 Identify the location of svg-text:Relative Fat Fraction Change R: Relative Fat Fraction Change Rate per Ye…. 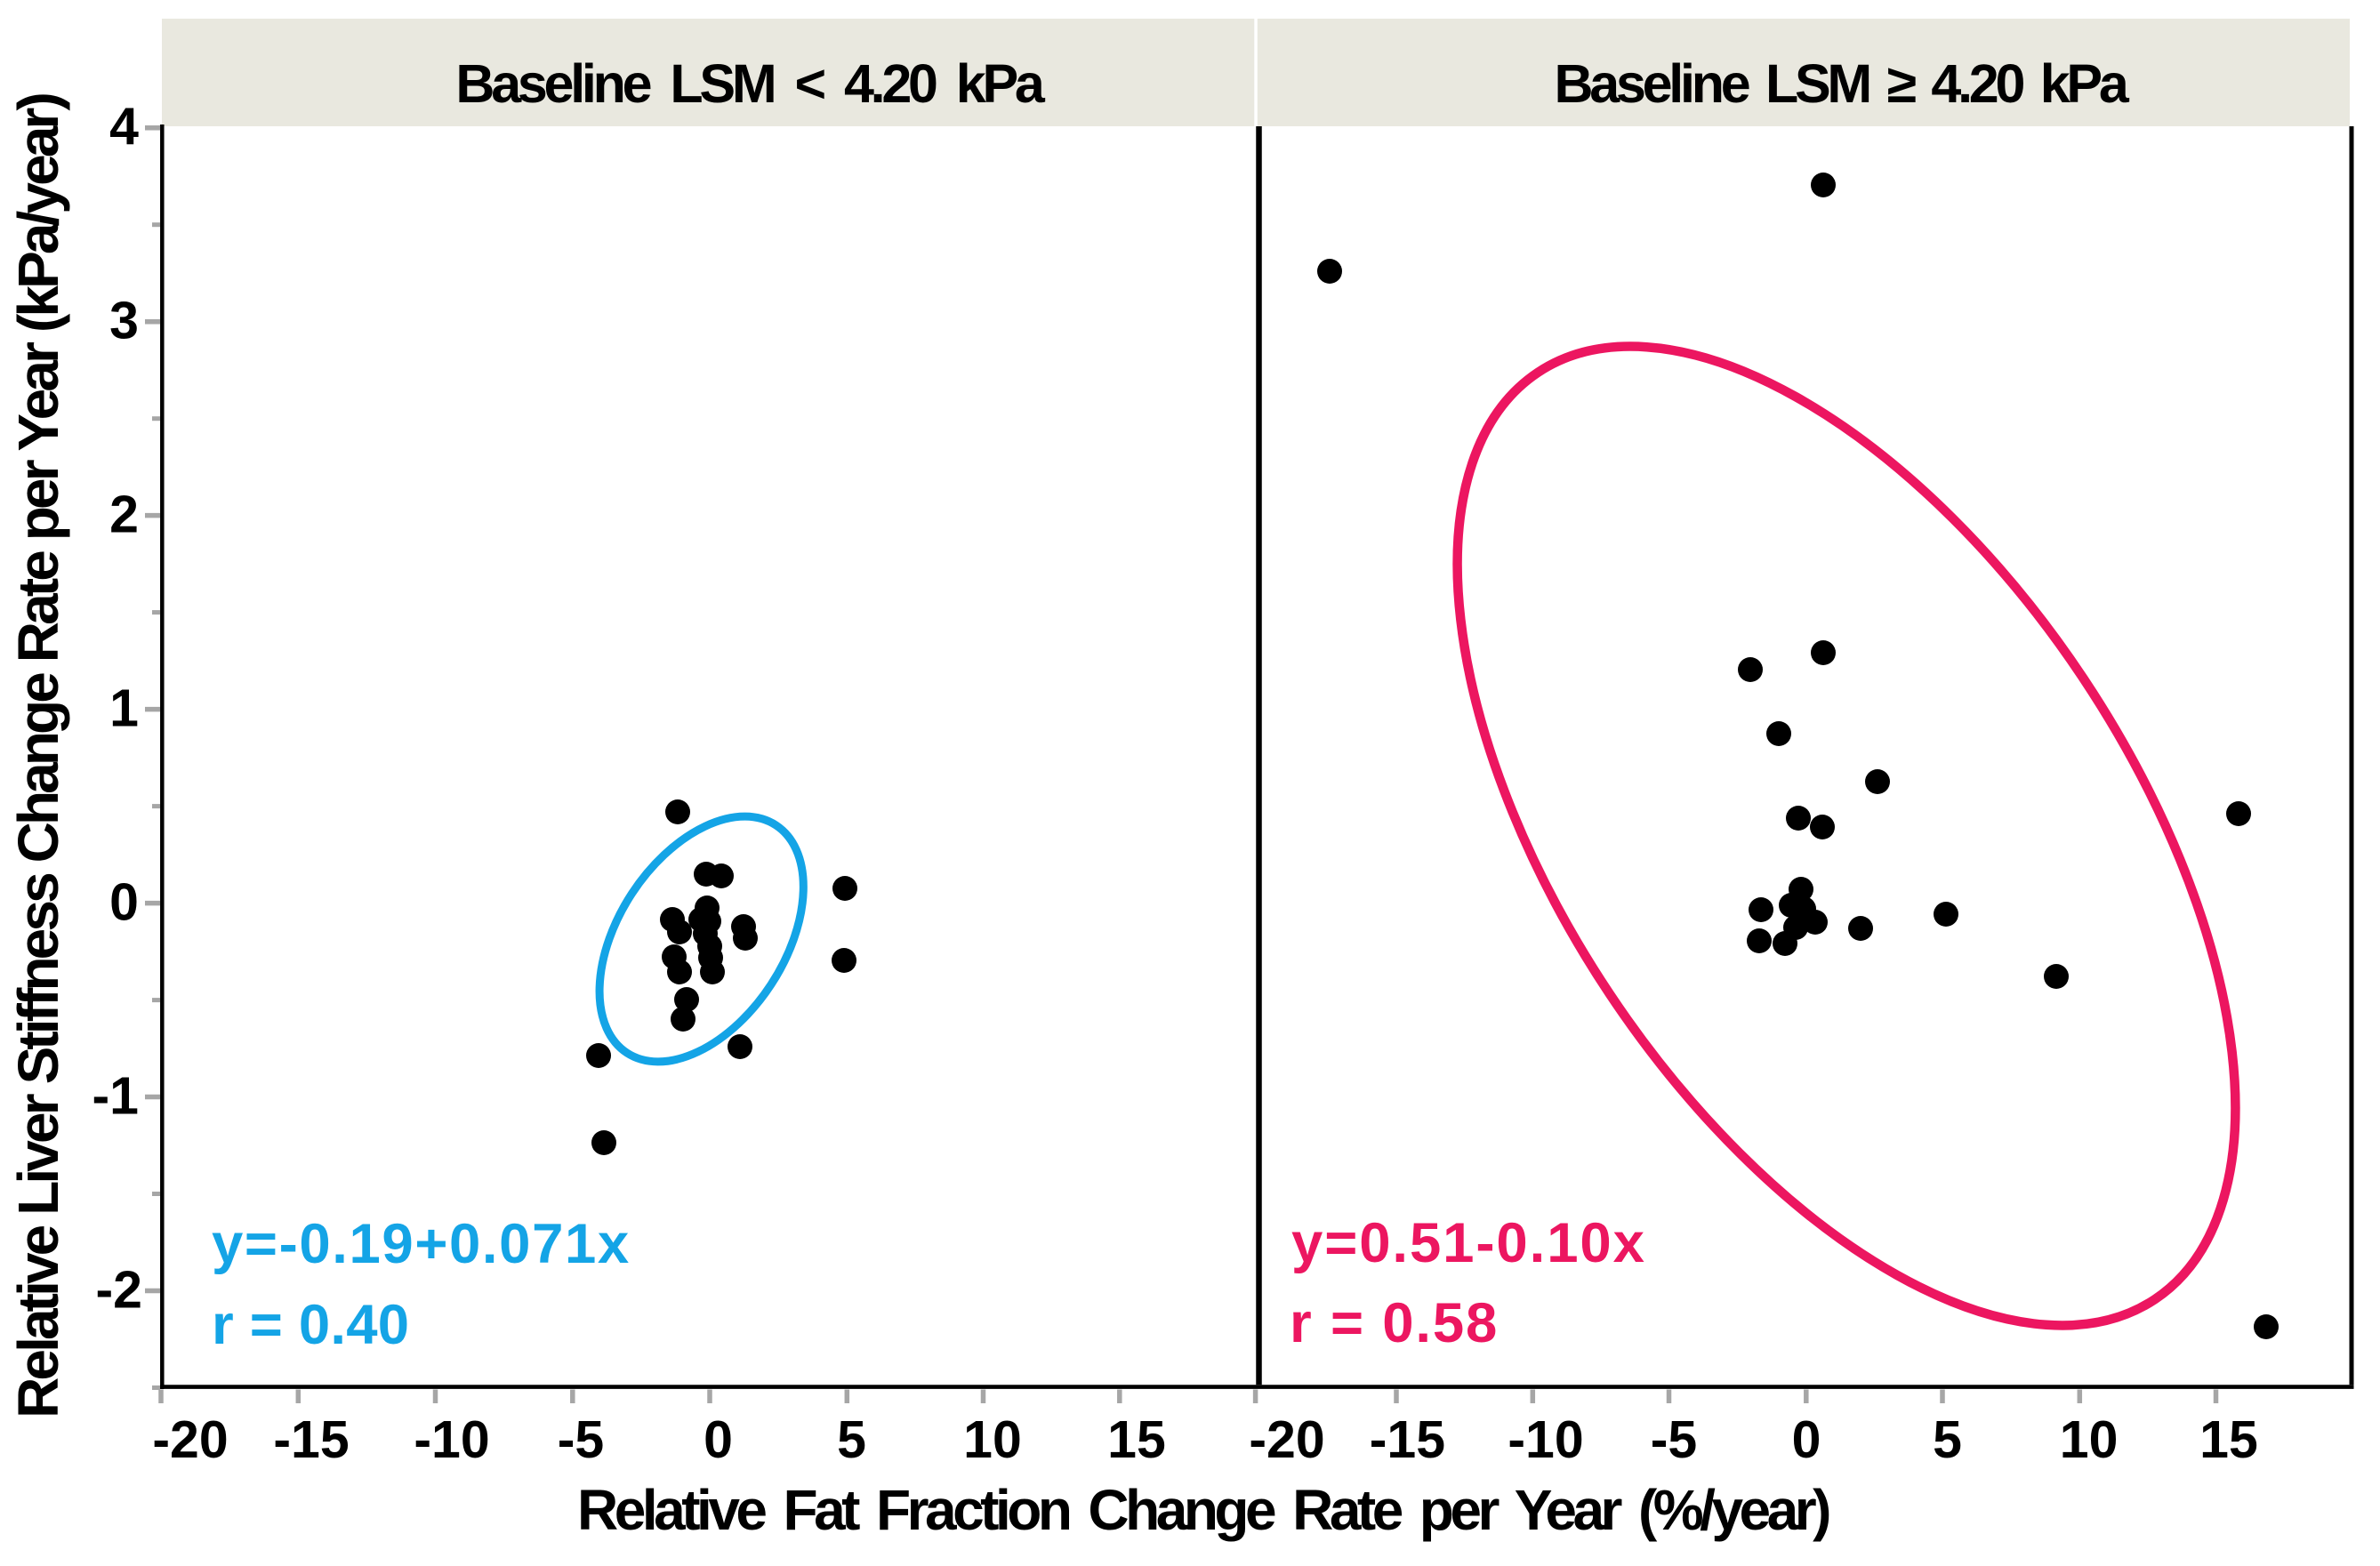
(1203, 1510).